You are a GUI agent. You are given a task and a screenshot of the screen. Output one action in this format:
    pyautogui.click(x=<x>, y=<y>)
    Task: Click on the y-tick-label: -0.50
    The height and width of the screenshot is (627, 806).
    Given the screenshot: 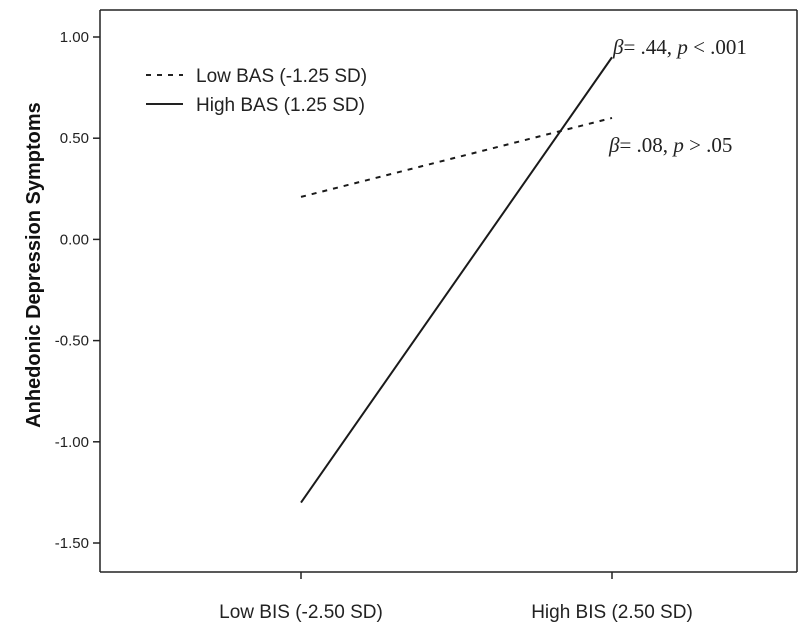 What is the action you would take?
    pyautogui.click(x=72, y=341)
    